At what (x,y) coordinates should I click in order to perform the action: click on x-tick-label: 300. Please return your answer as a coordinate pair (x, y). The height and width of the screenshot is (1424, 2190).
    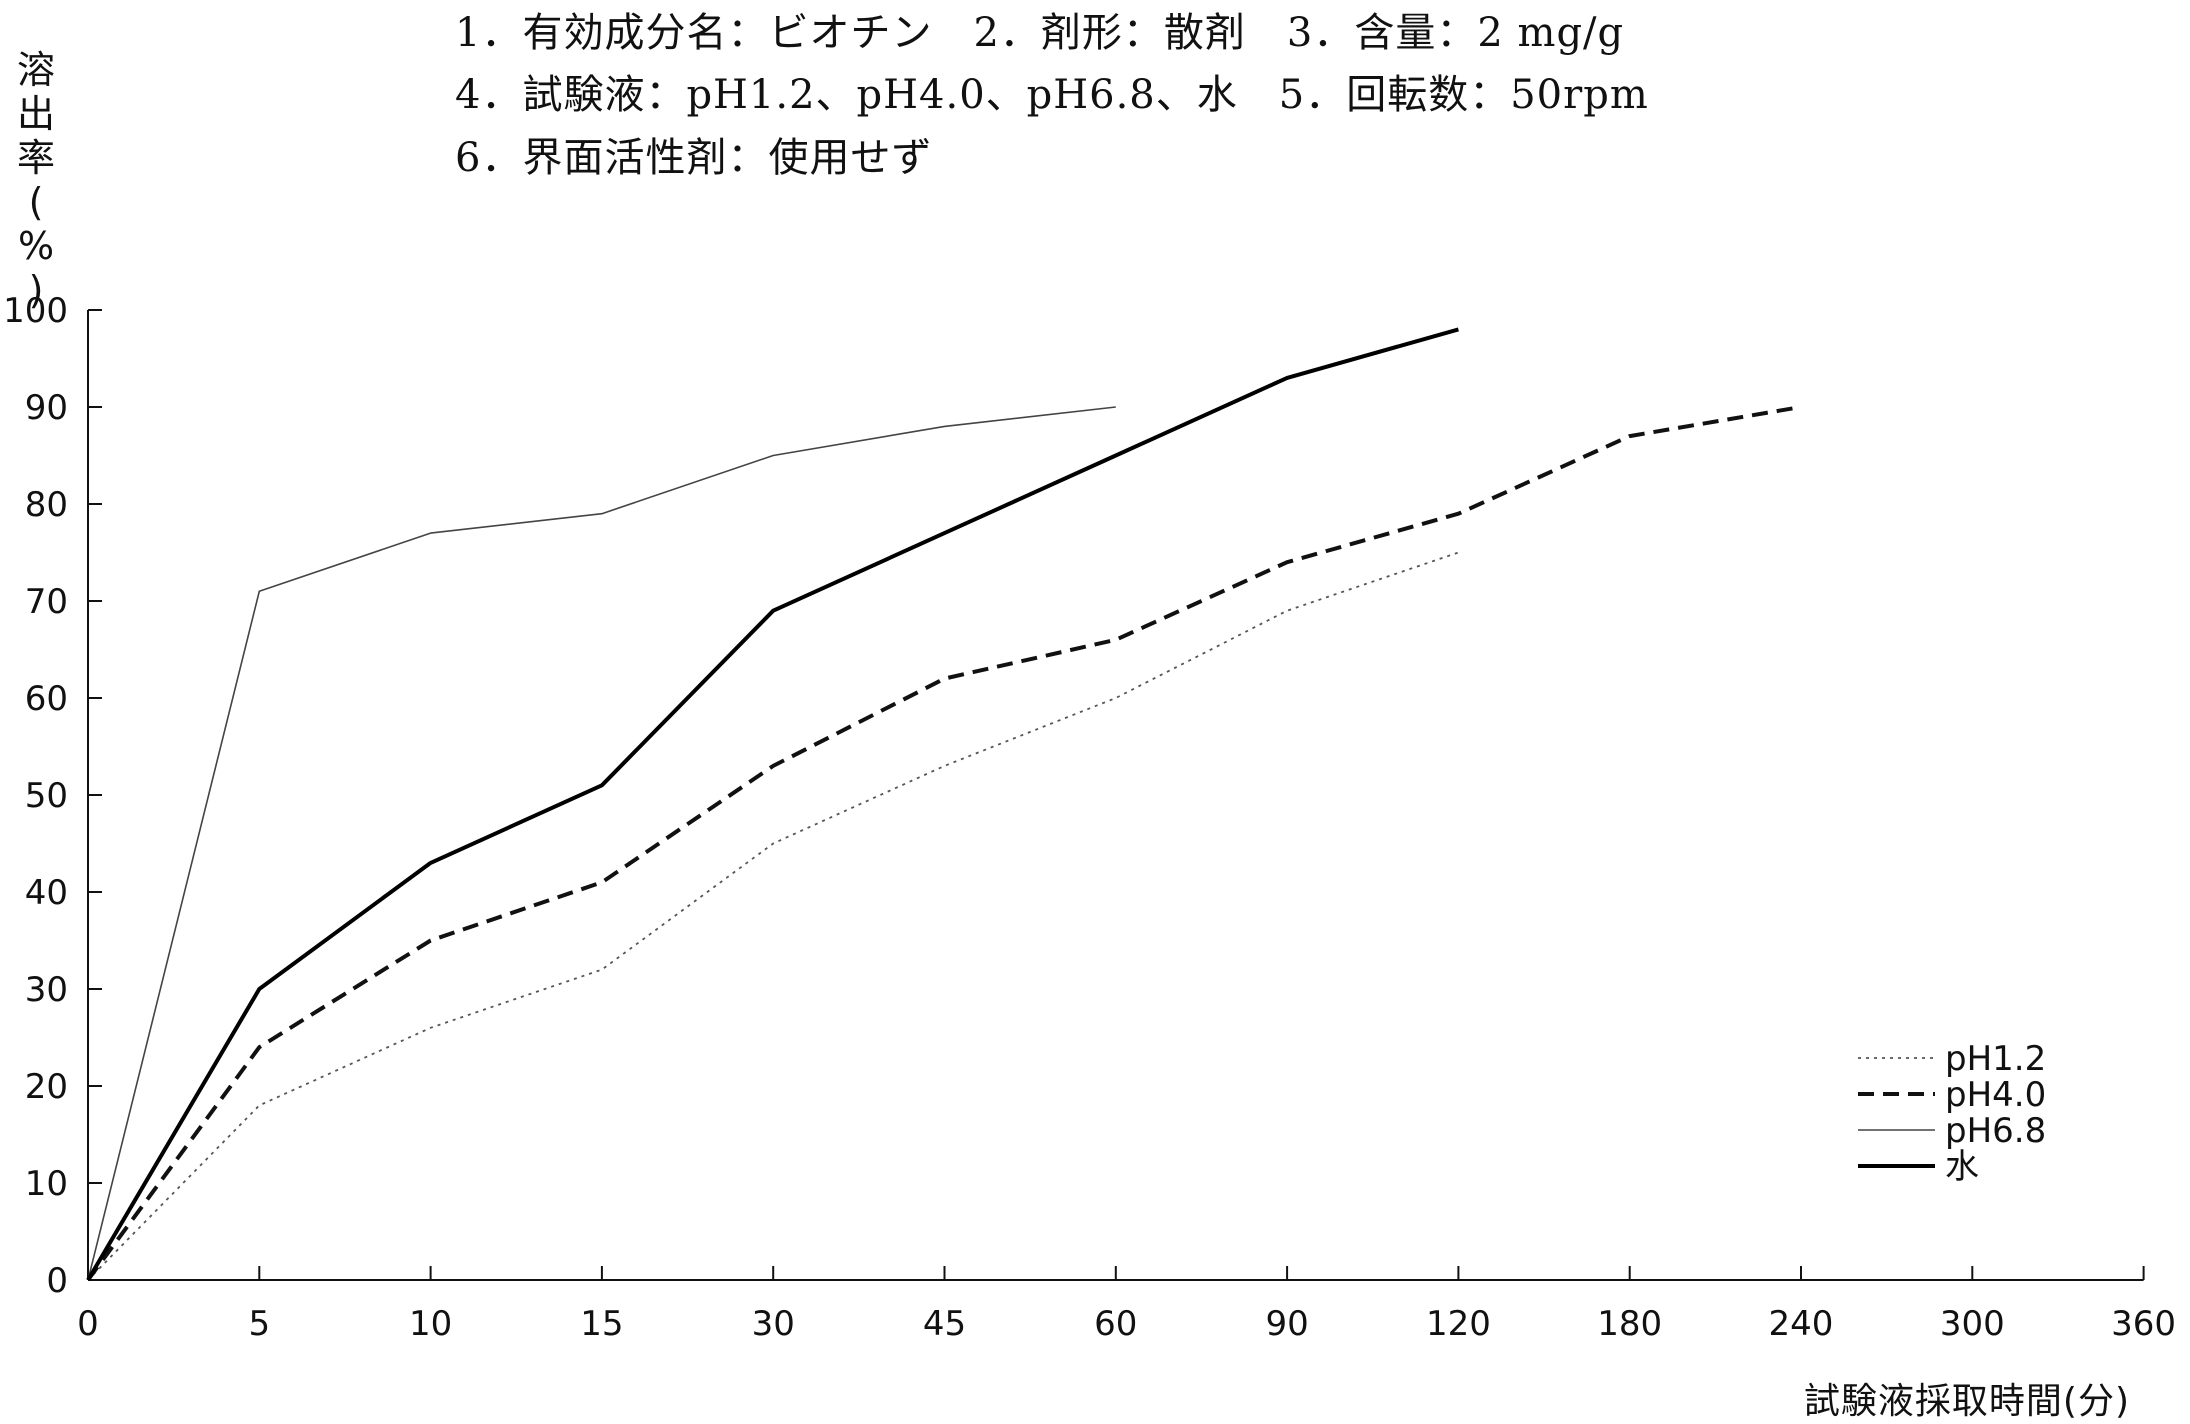
    Looking at the image, I should click on (1972, 1324).